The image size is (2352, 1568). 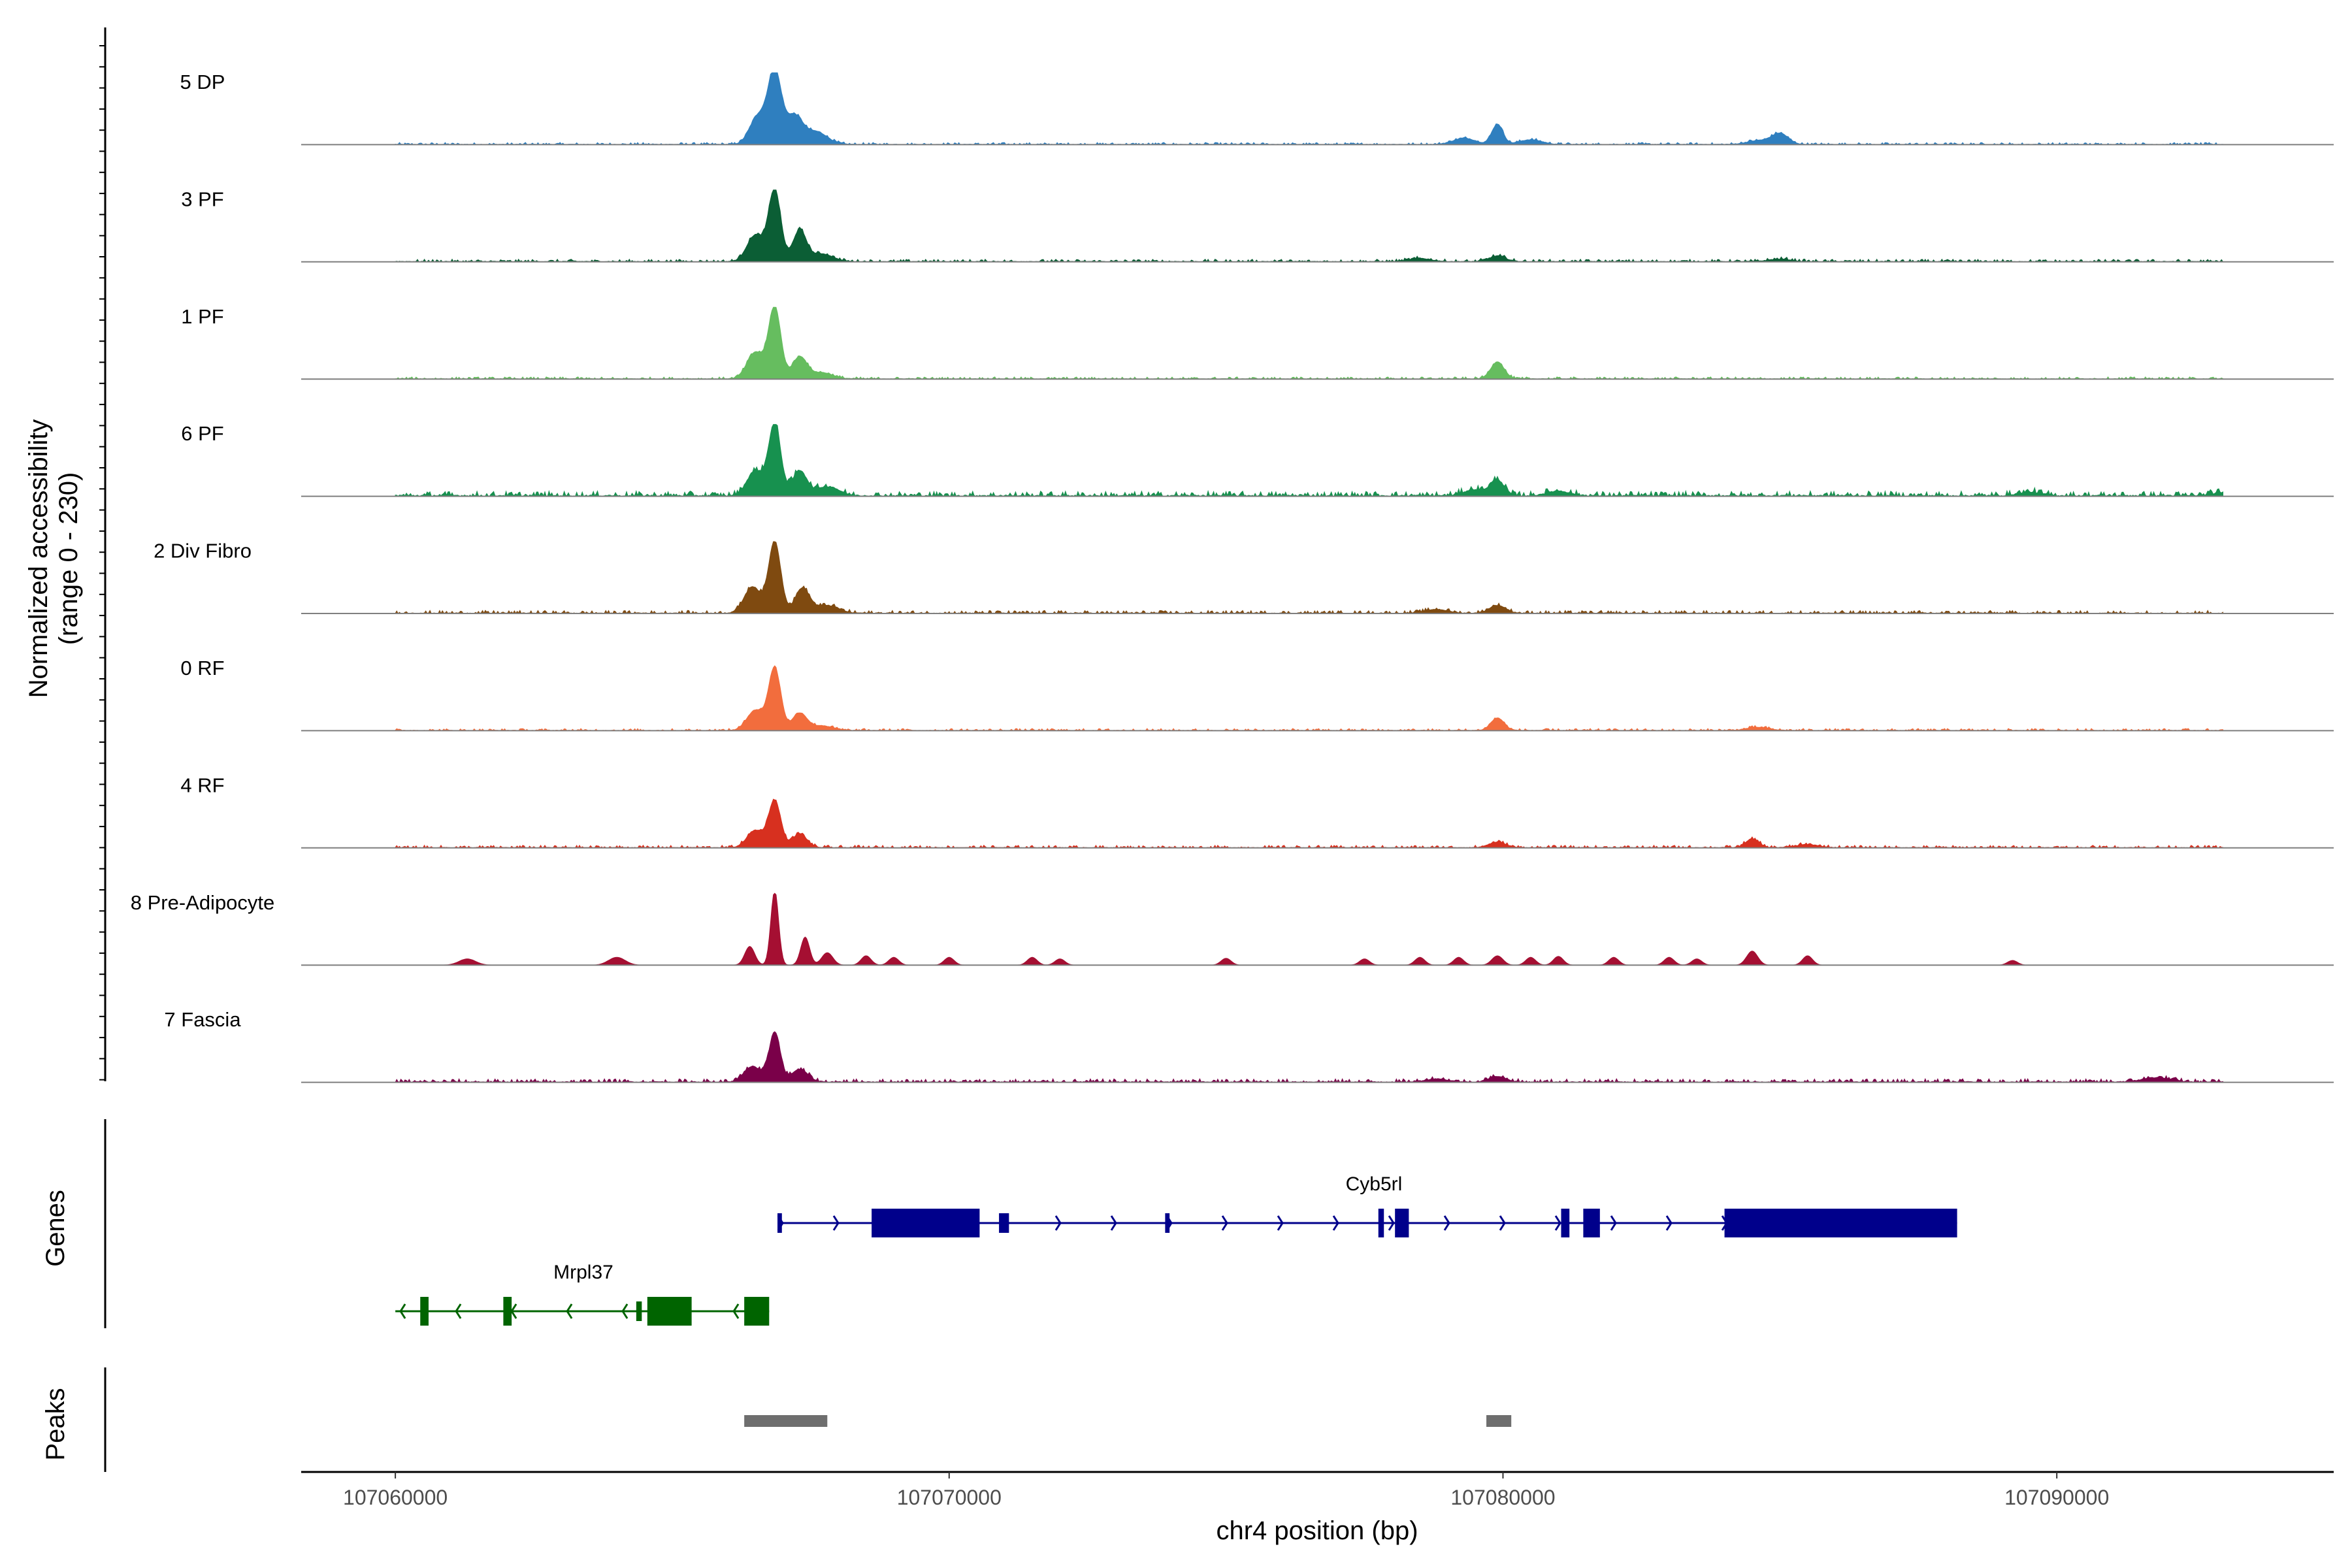 What do you see at coordinates (1367, 1205) in the screenshot?
I see `gene-model: Cyb5rl` at bounding box center [1367, 1205].